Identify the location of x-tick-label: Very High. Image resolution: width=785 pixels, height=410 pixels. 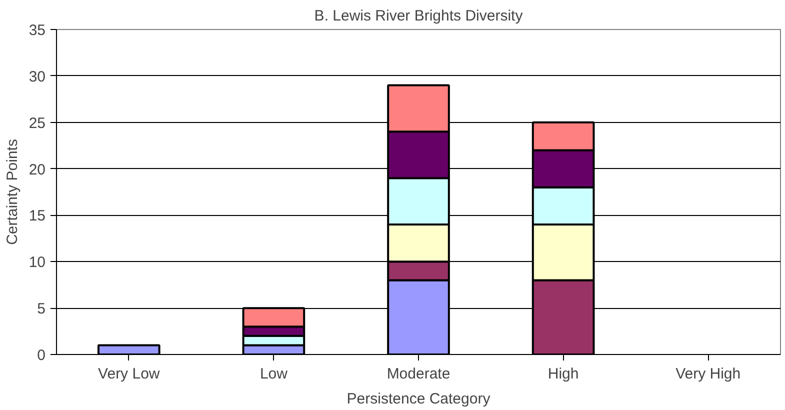
(708, 374).